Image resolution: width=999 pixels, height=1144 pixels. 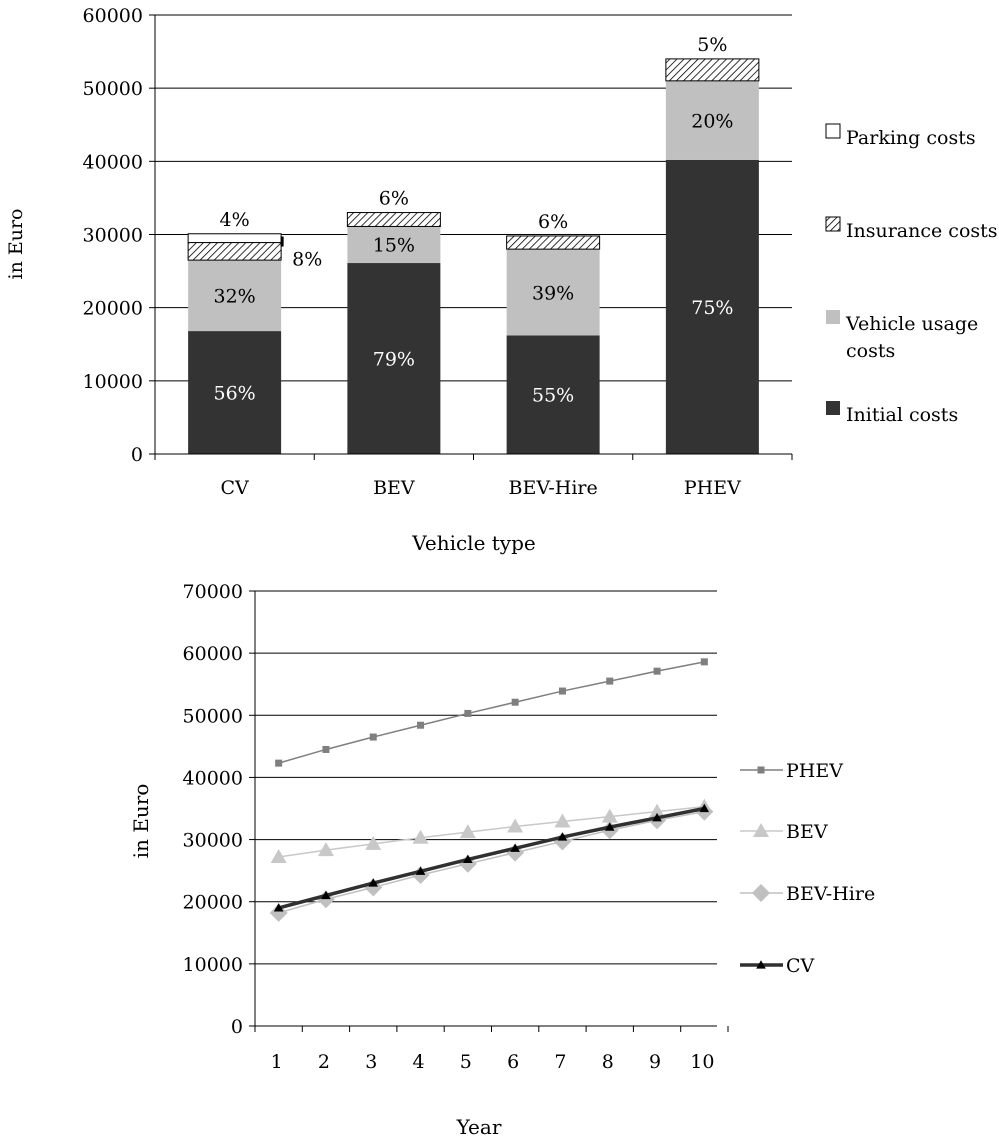 What do you see at coordinates (324, 1062) in the screenshot?
I see `x-tick-label: 2` at bounding box center [324, 1062].